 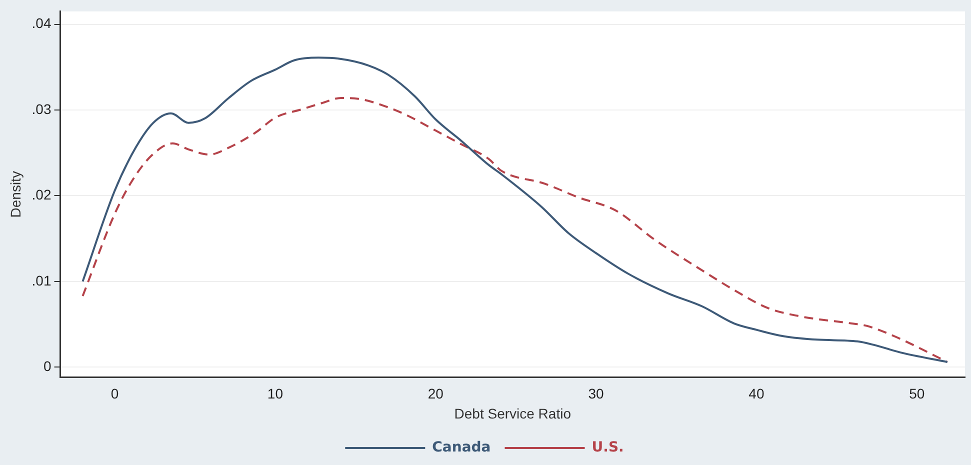 What do you see at coordinates (461, 448) in the screenshot?
I see `text: Canada` at bounding box center [461, 448].